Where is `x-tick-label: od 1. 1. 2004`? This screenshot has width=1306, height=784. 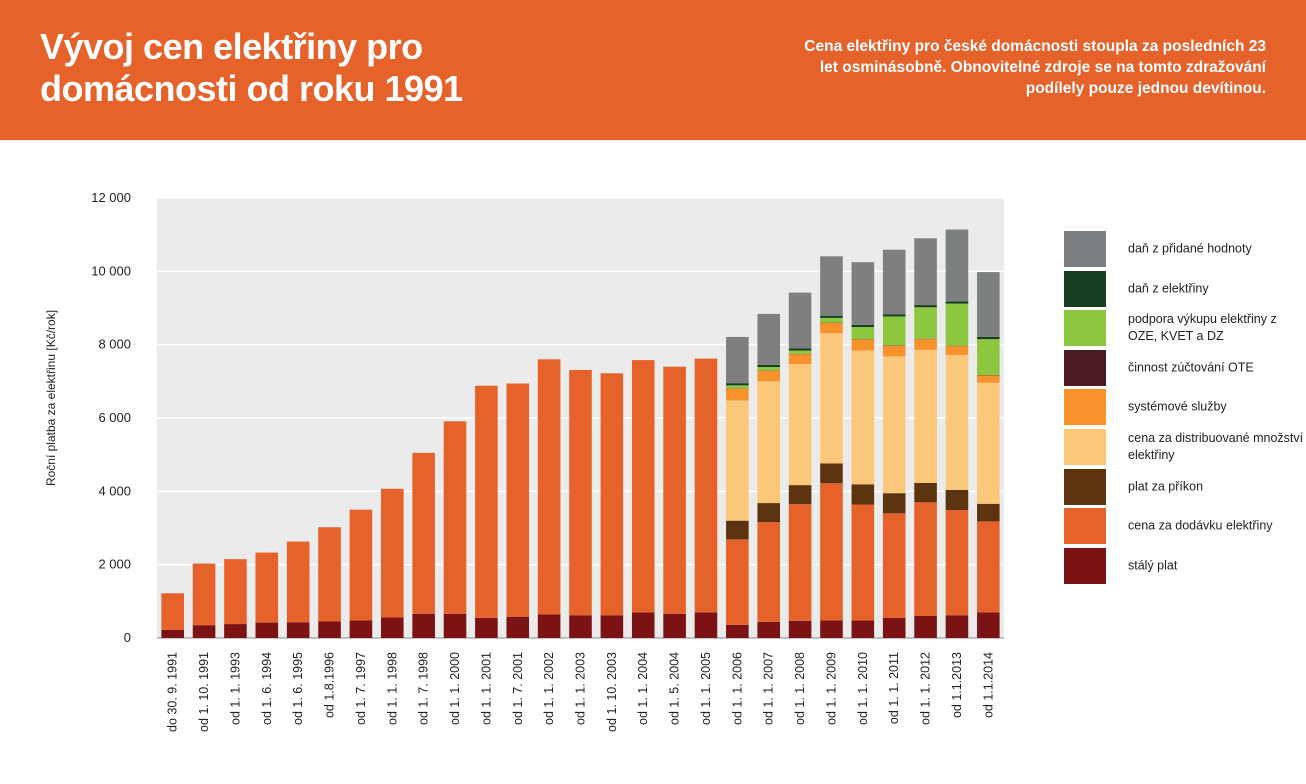 x-tick-label: od 1. 1. 2004 is located at coordinates (643, 688).